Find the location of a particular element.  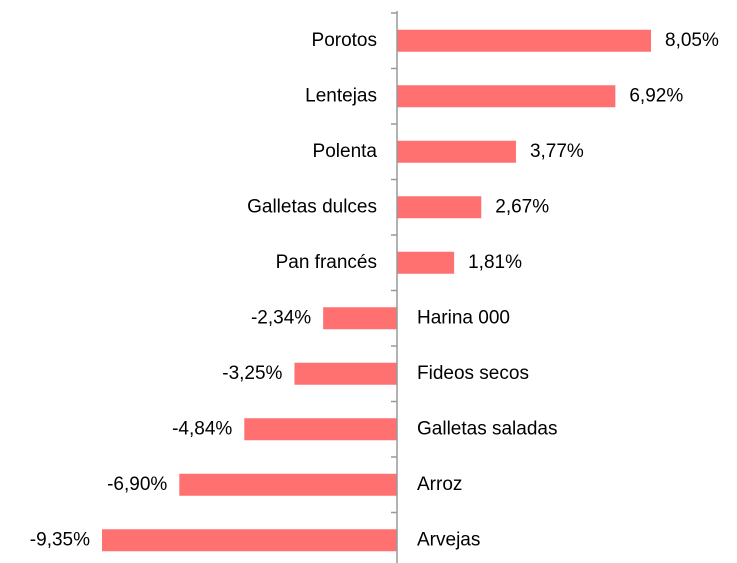

category-label: Galletas saladas is located at coordinates (487, 428).